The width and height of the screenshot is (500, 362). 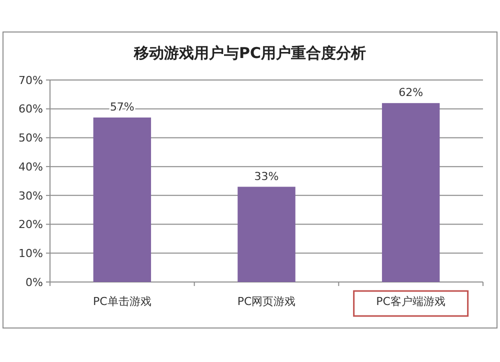 What do you see at coordinates (34, 282) in the screenshot?
I see `y-tick-label: 0%` at bounding box center [34, 282].